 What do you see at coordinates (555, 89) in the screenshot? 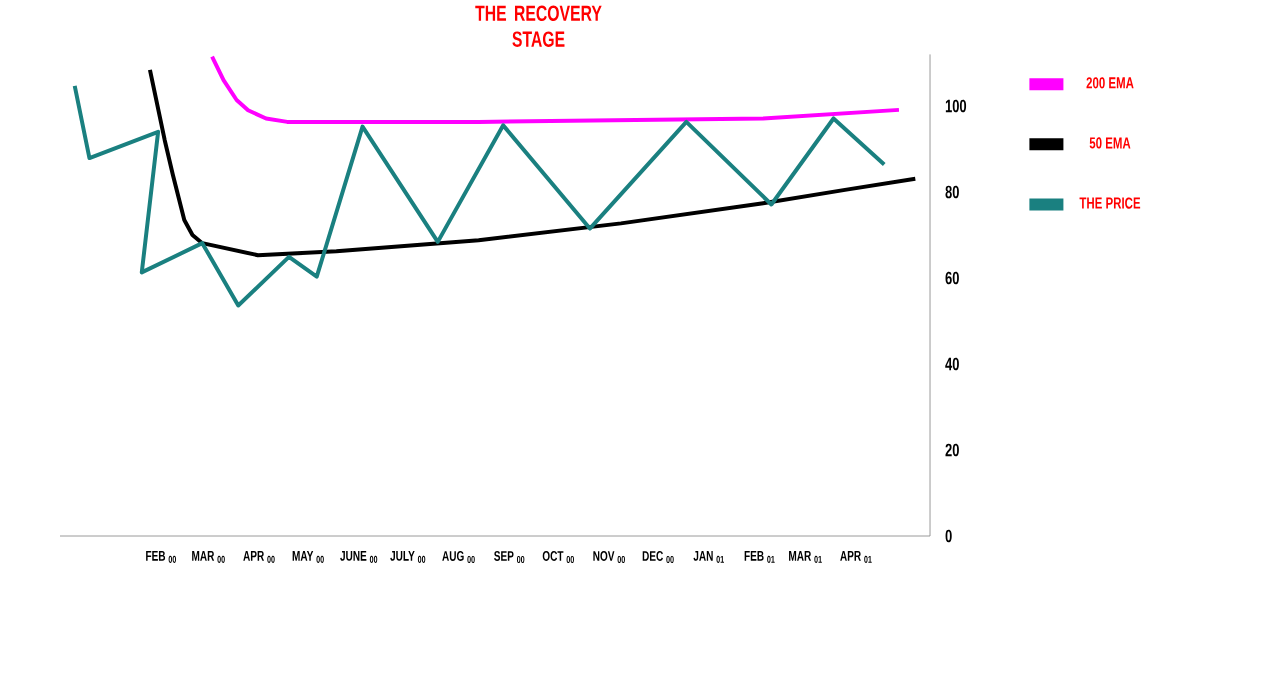
I see `line-series` at bounding box center [555, 89].